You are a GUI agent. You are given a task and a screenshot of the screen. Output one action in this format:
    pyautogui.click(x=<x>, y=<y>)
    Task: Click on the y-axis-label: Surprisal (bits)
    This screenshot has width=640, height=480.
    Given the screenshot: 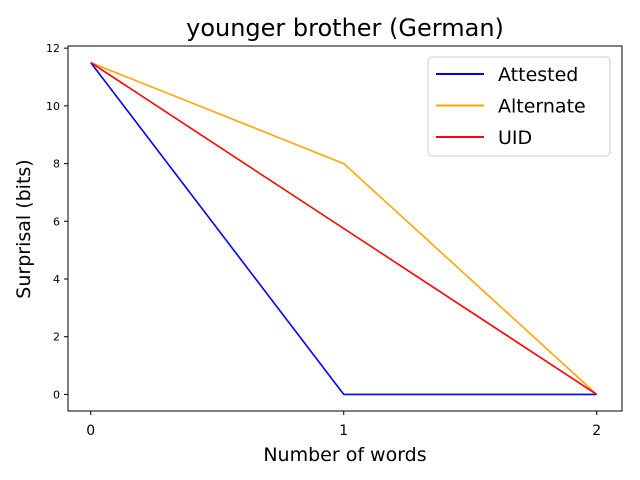 What is the action you would take?
    pyautogui.click(x=24, y=228)
    